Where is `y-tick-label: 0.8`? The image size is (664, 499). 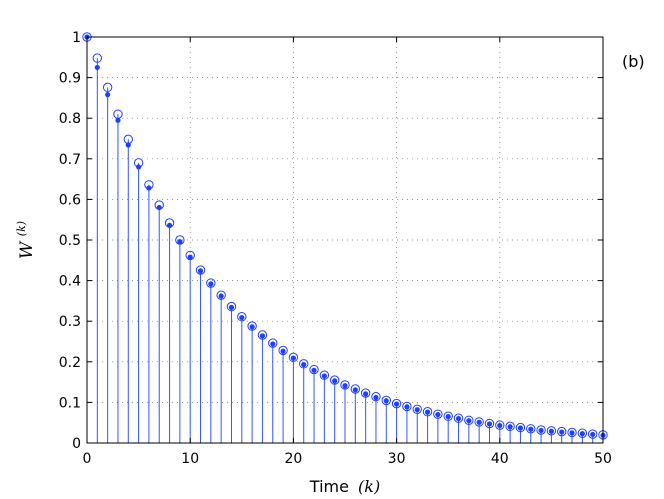
y-tick-label: 0.8 is located at coordinates (70, 119).